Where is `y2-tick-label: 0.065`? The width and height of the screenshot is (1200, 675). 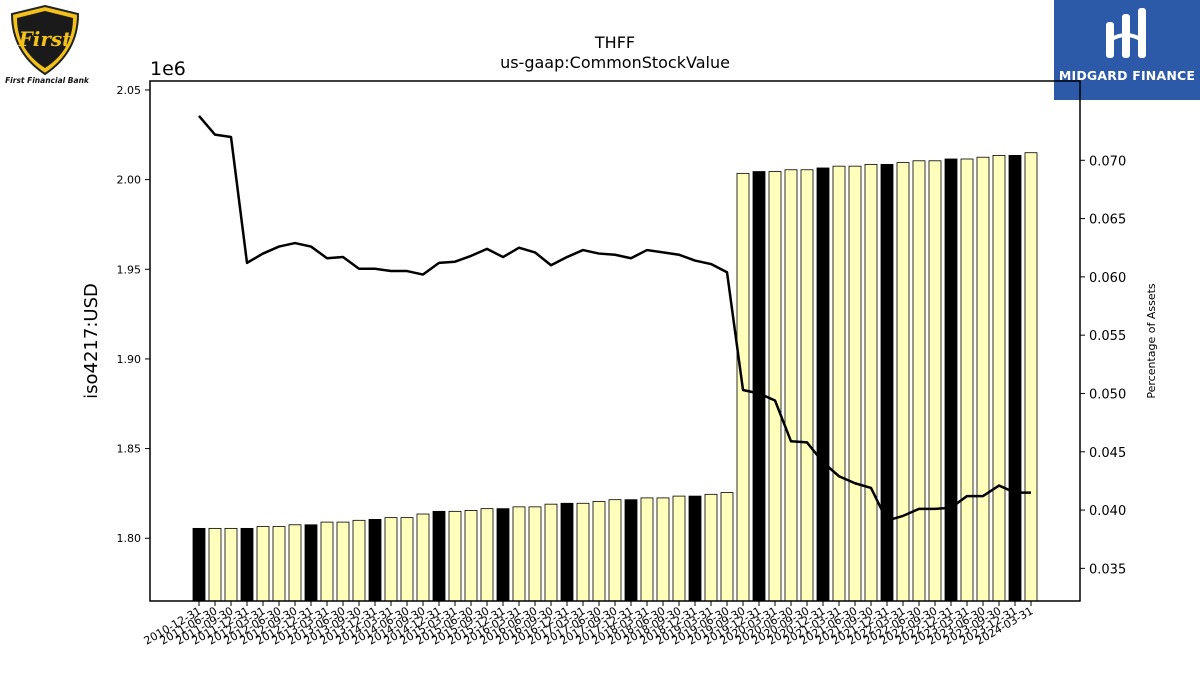 y2-tick-label: 0.065 is located at coordinates (1107, 220).